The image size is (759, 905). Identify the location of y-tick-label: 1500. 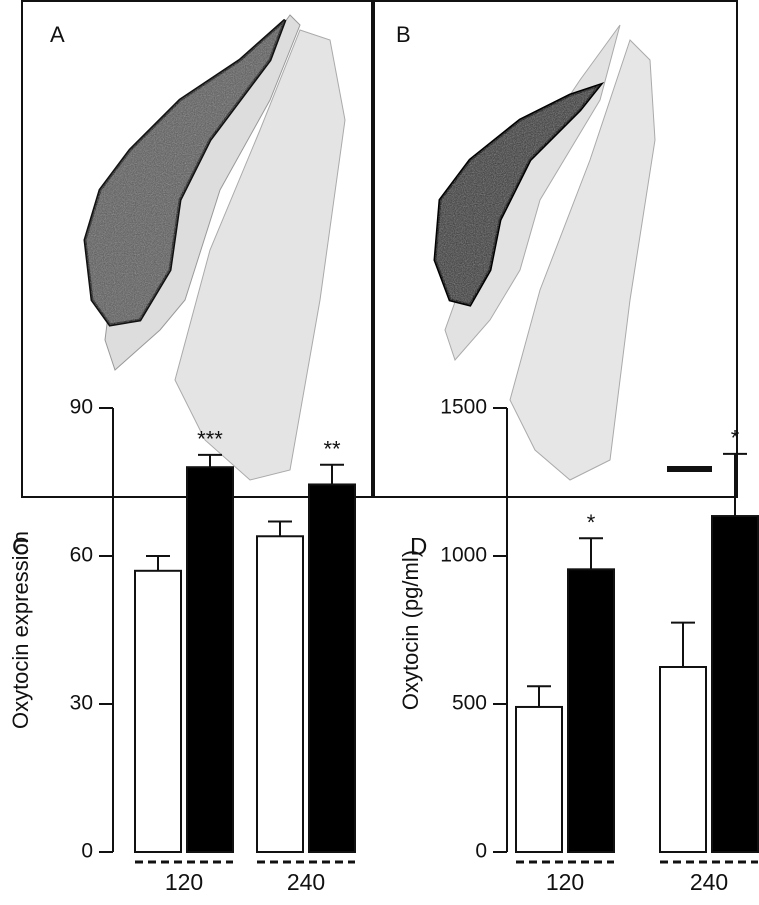
(463, 407).